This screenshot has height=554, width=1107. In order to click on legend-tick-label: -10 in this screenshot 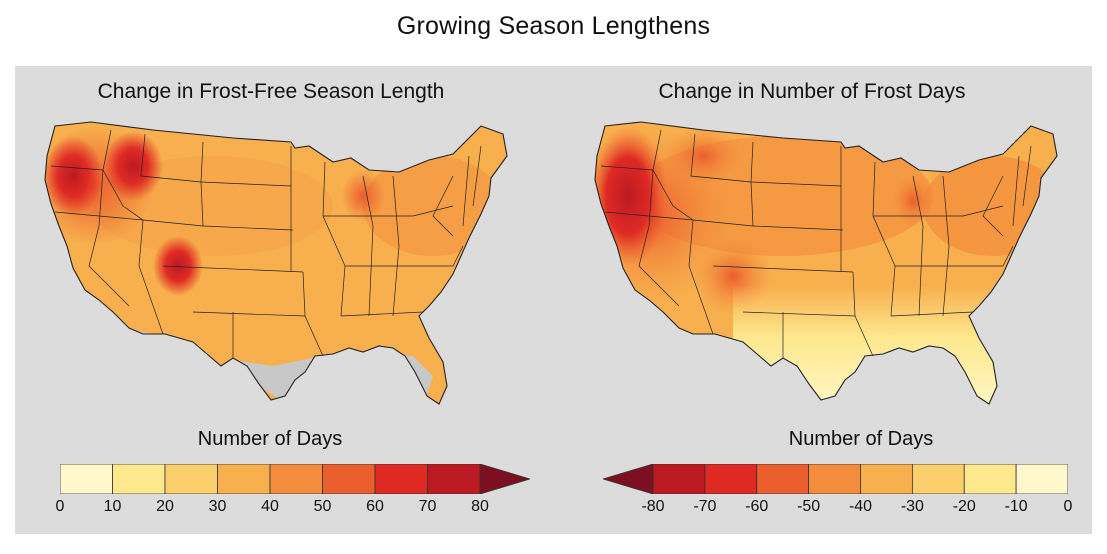, I will do `click(1016, 506)`.